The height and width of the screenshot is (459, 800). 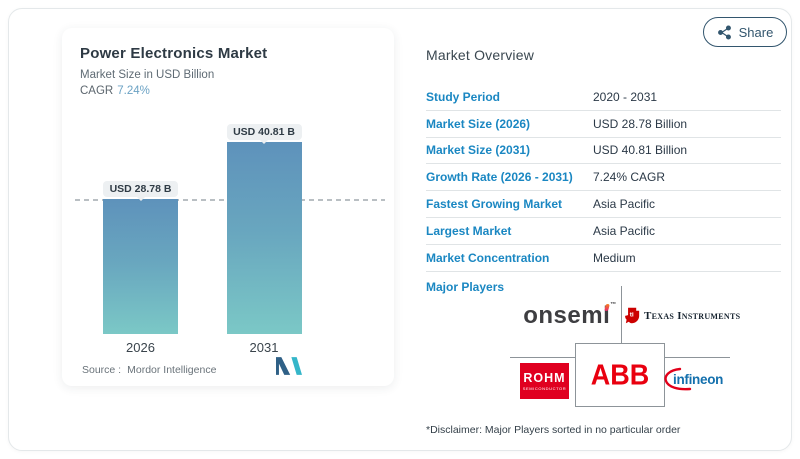 What do you see at coordinates (174, 53) in the screenshot?
I see `chart-title: Power Electronics Market` at bounding box center [174, 53].